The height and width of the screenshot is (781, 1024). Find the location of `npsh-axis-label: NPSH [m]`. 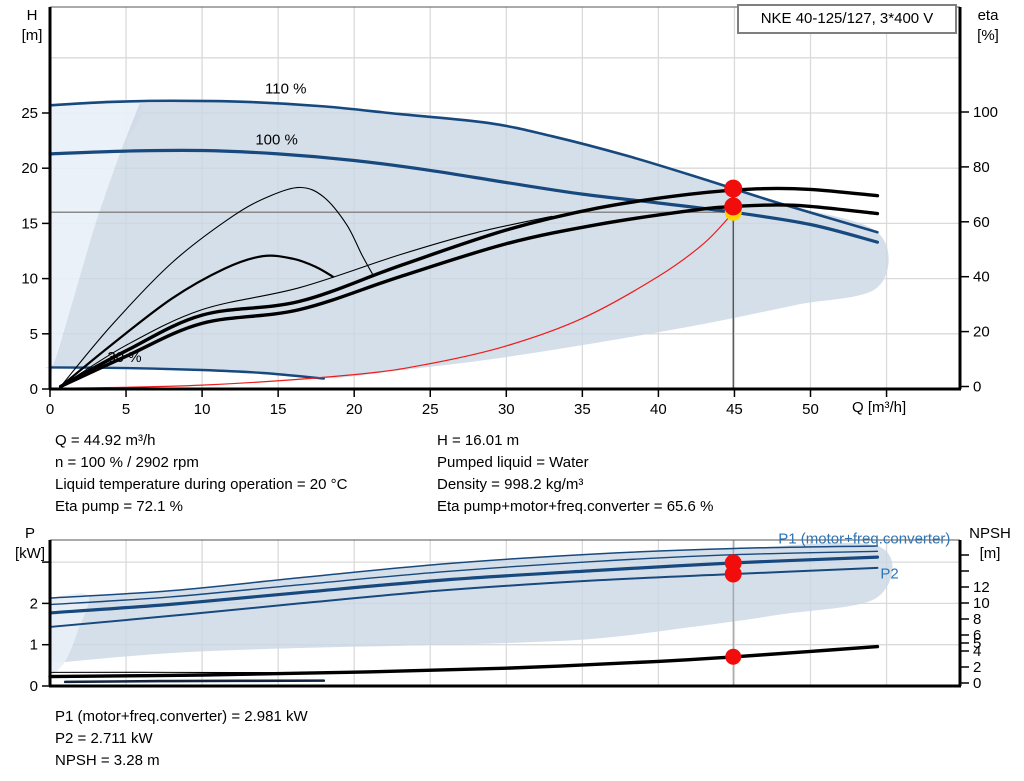

npsh-axis-label: NPSH [m] is located at coordinates (990, 544).